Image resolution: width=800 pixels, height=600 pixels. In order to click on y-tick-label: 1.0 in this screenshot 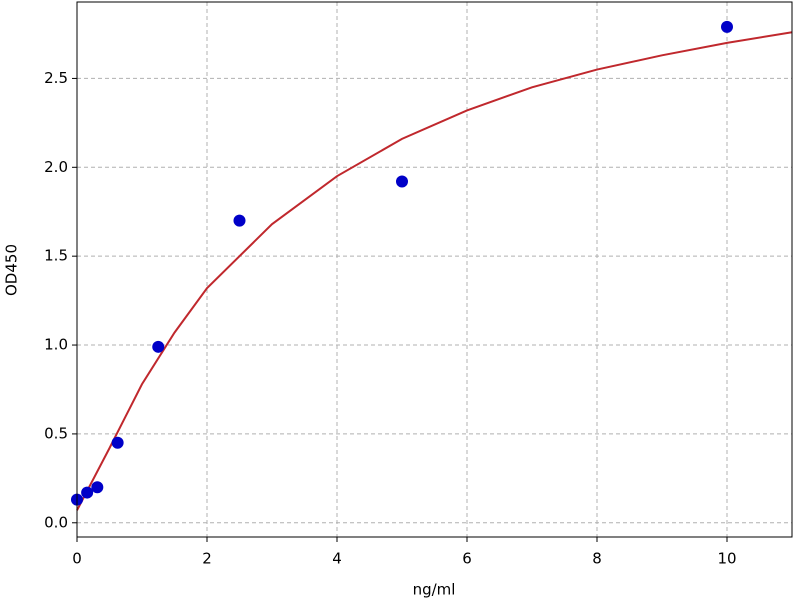, I will do `click(56, 345)`.